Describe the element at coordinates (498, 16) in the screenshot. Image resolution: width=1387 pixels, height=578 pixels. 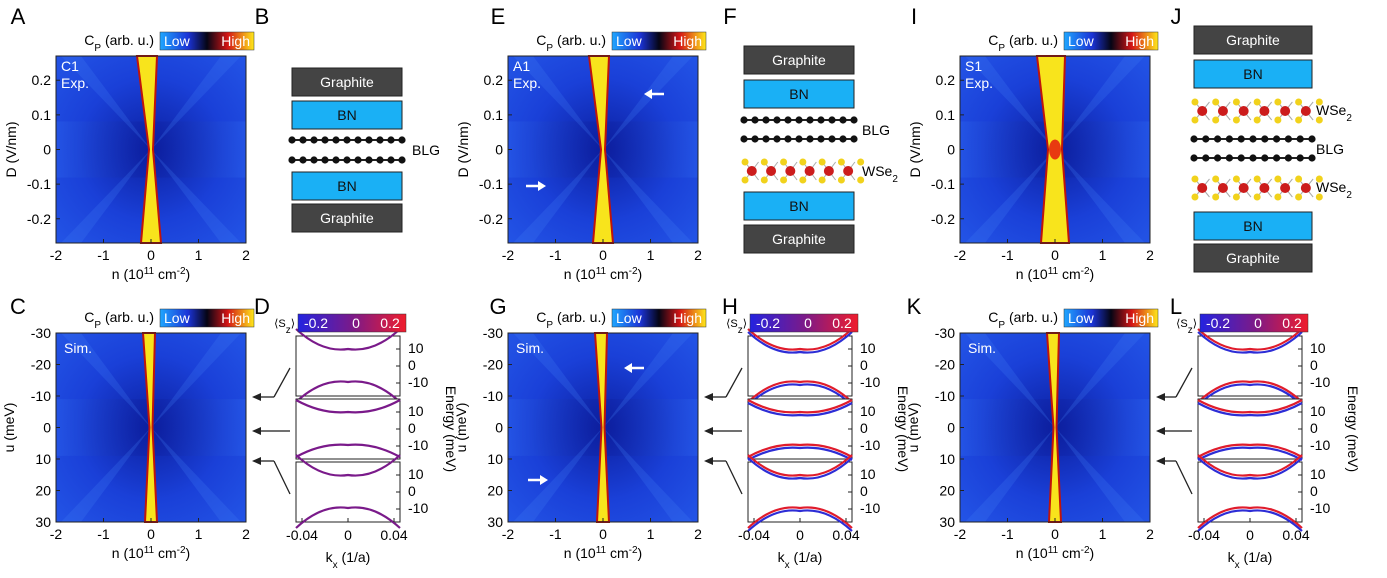
I see `panel-letter-e: E` at that location.